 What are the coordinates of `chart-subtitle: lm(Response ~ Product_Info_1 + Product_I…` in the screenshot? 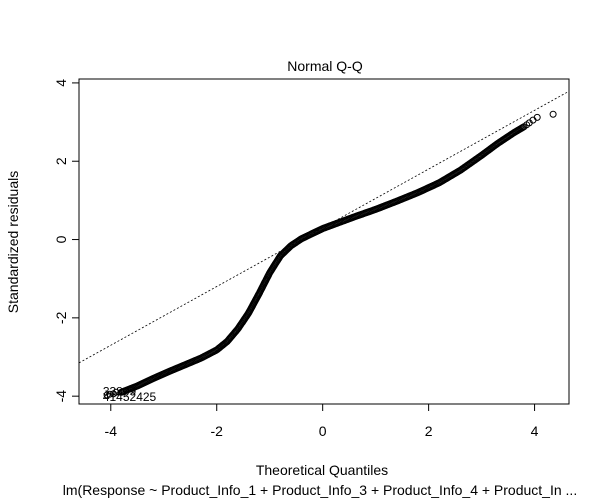 It's located at (320, 490).